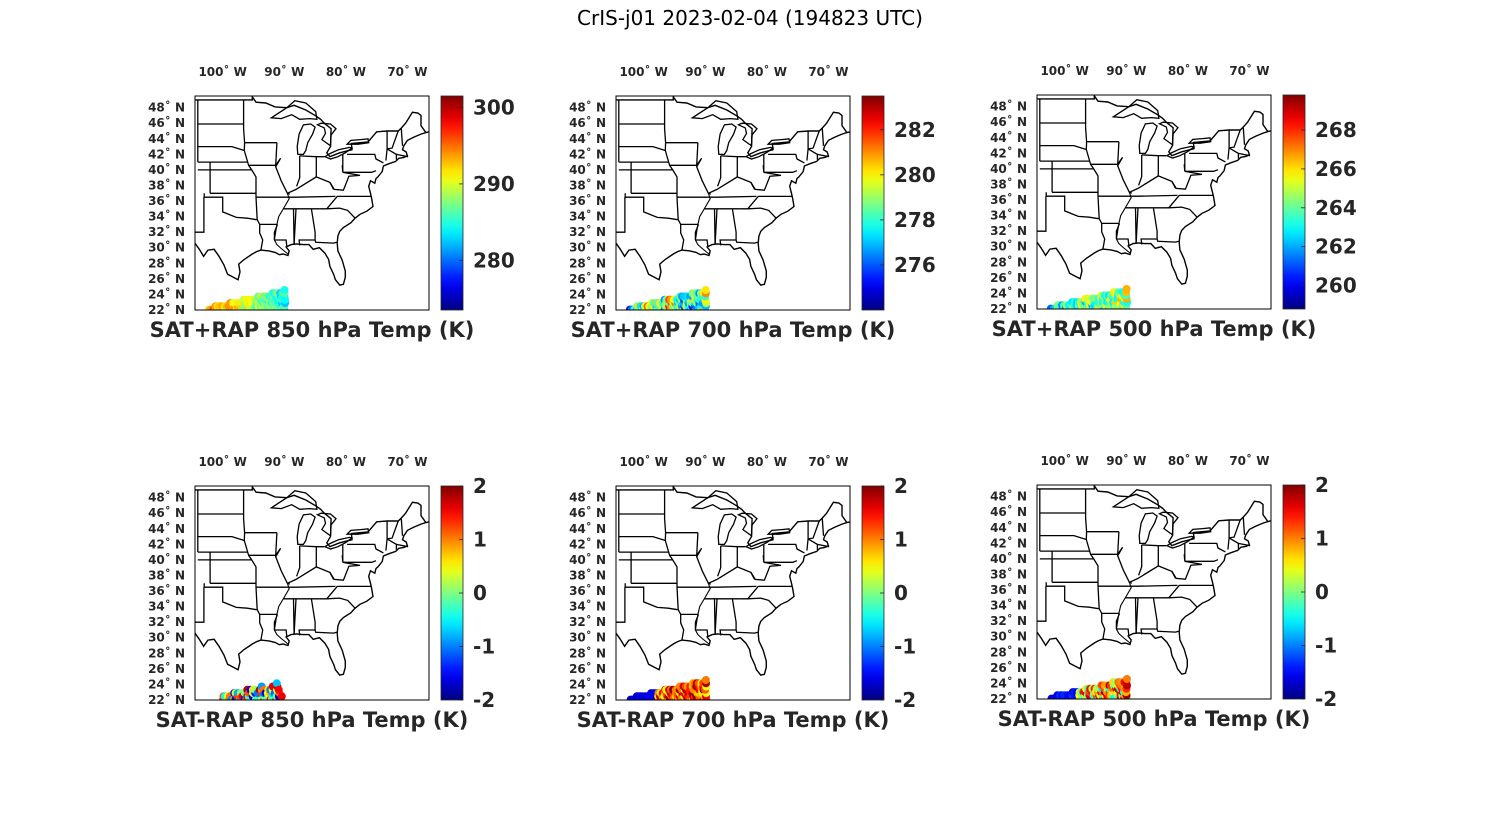 This screenshot has height=825, width=1500. What do you see at coordinates (915, 220) in the screenshot?
I see `colorbar-tick-label: 278` at bounding box center [915, 220].